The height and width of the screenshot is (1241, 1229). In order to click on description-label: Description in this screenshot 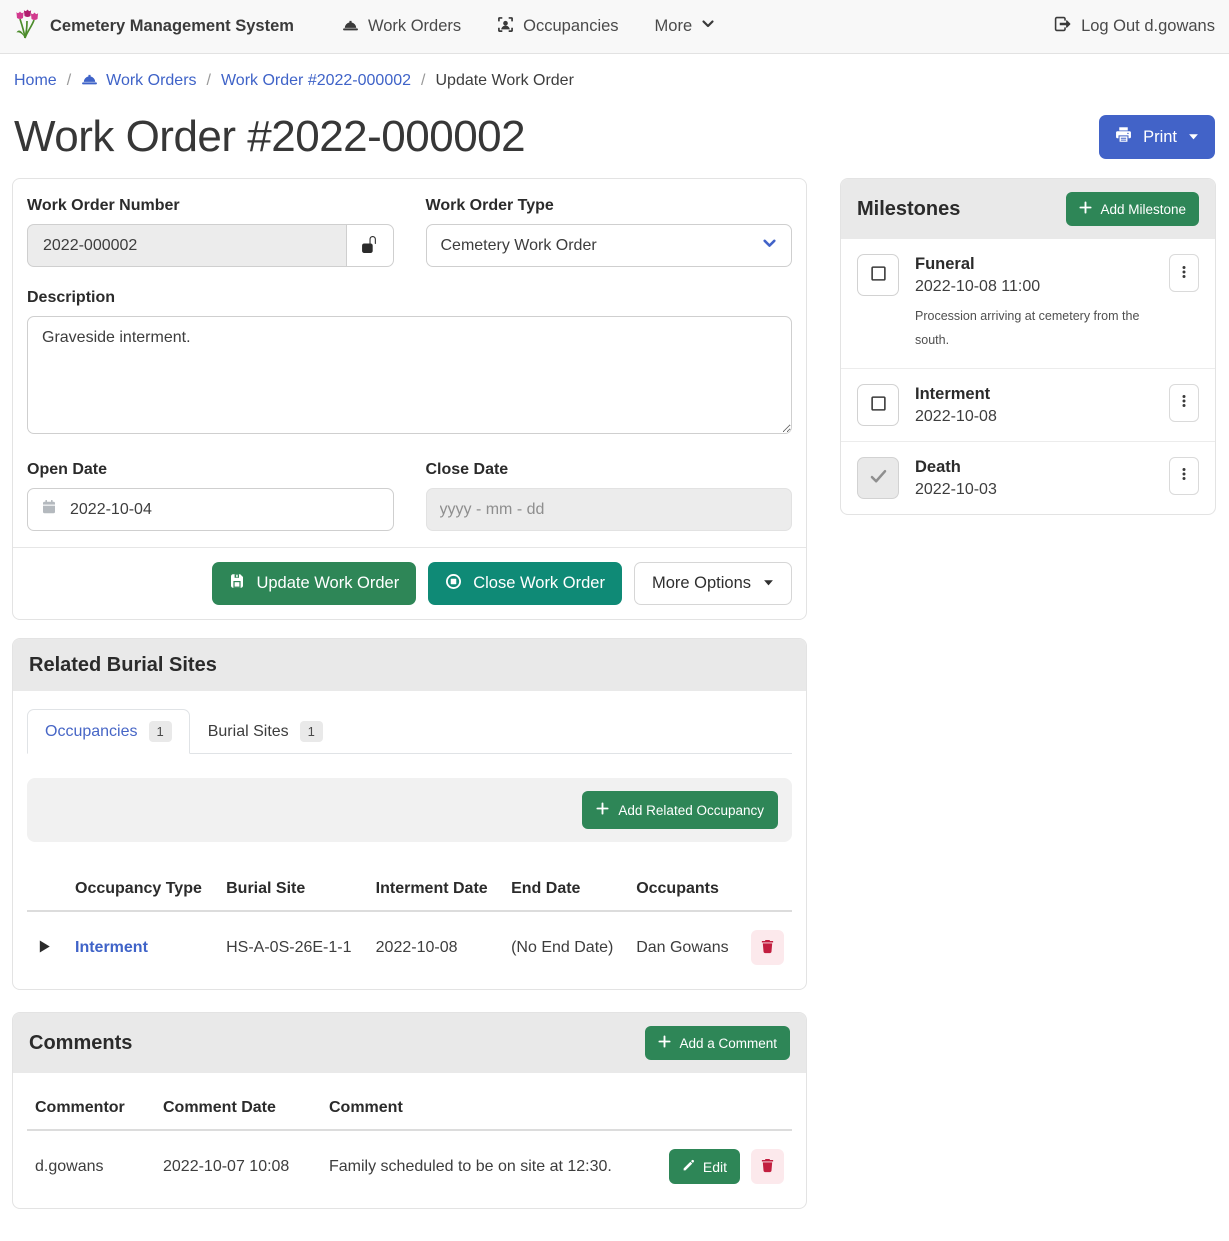, I will do `click(71, 297)`.